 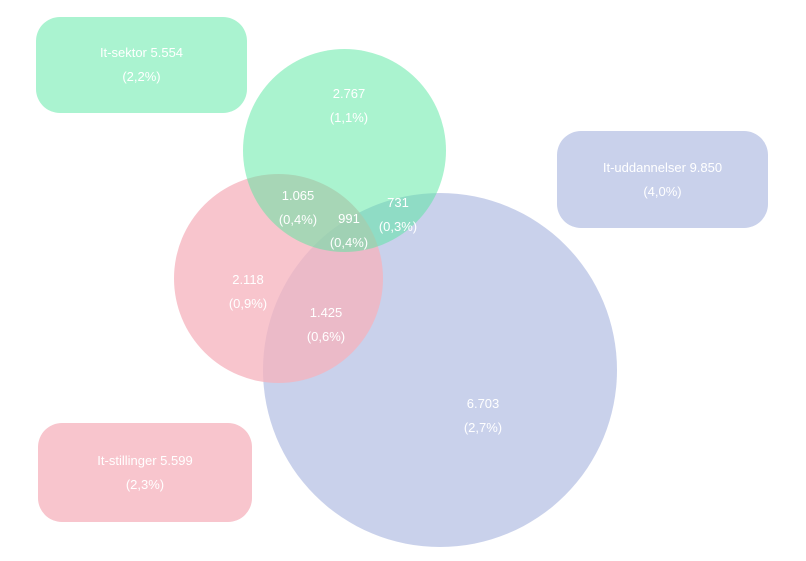 What do you see at coordinates (662, 191) in the screenshot?
I see `legend-percent: (4,0%)` at bounding box center [662, 191].